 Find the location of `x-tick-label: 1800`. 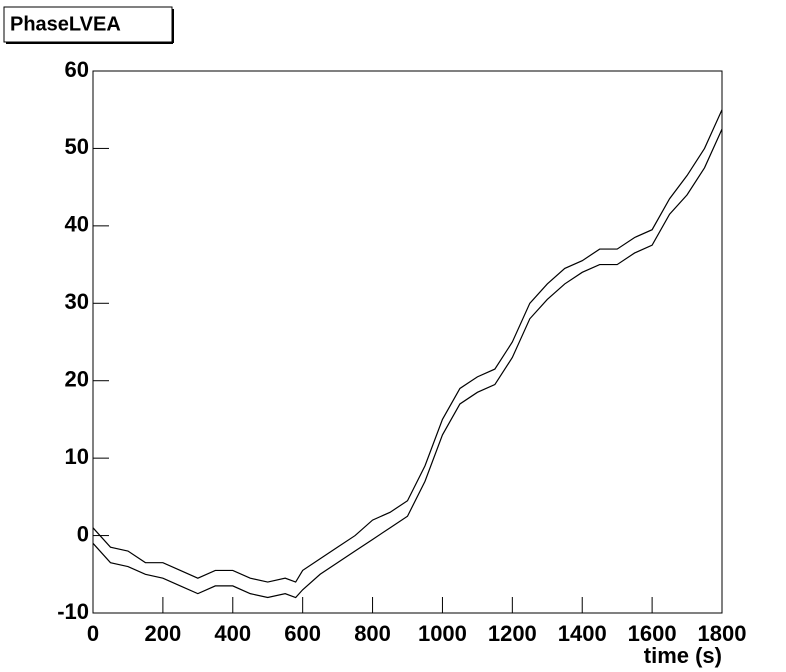

x-tick-label: 1800 is located at coordinates (722, 633).